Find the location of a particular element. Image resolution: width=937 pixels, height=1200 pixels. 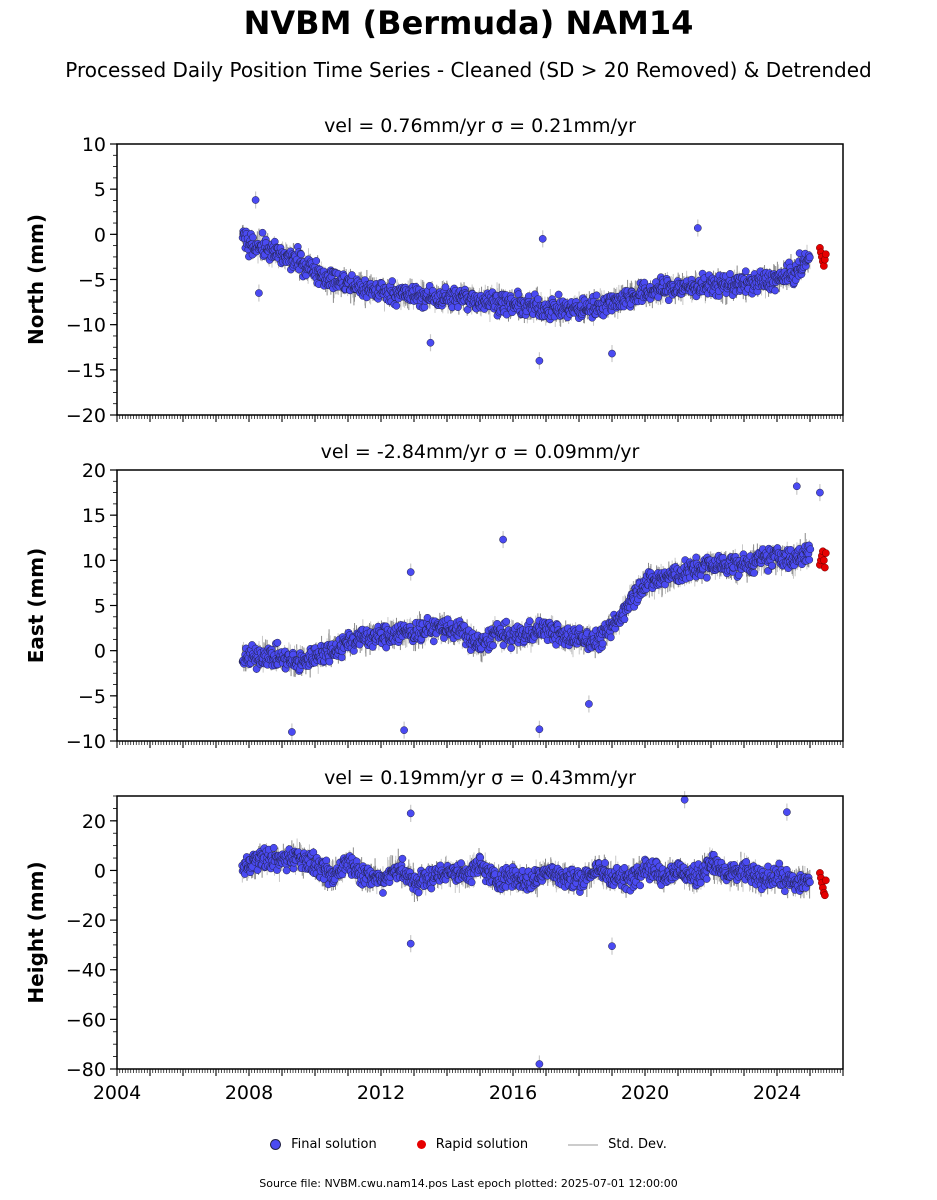

panel-title-east: vel = -2.84mm/yr σ = 0.09mm/yr is located at coordinates (480, 452).